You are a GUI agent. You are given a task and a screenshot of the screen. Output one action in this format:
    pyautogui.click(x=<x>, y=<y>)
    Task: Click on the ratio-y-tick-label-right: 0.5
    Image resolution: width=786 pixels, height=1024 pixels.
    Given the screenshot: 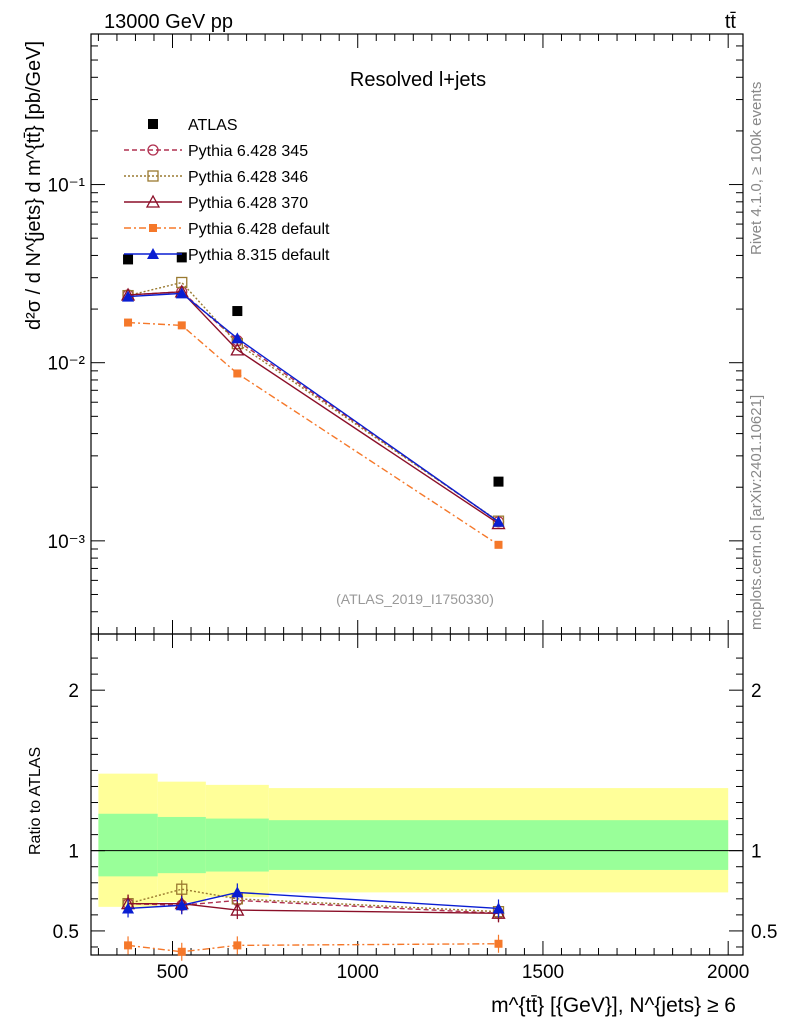 What is the action you would take?
    pyautogui.click(x=764, y=932)
    